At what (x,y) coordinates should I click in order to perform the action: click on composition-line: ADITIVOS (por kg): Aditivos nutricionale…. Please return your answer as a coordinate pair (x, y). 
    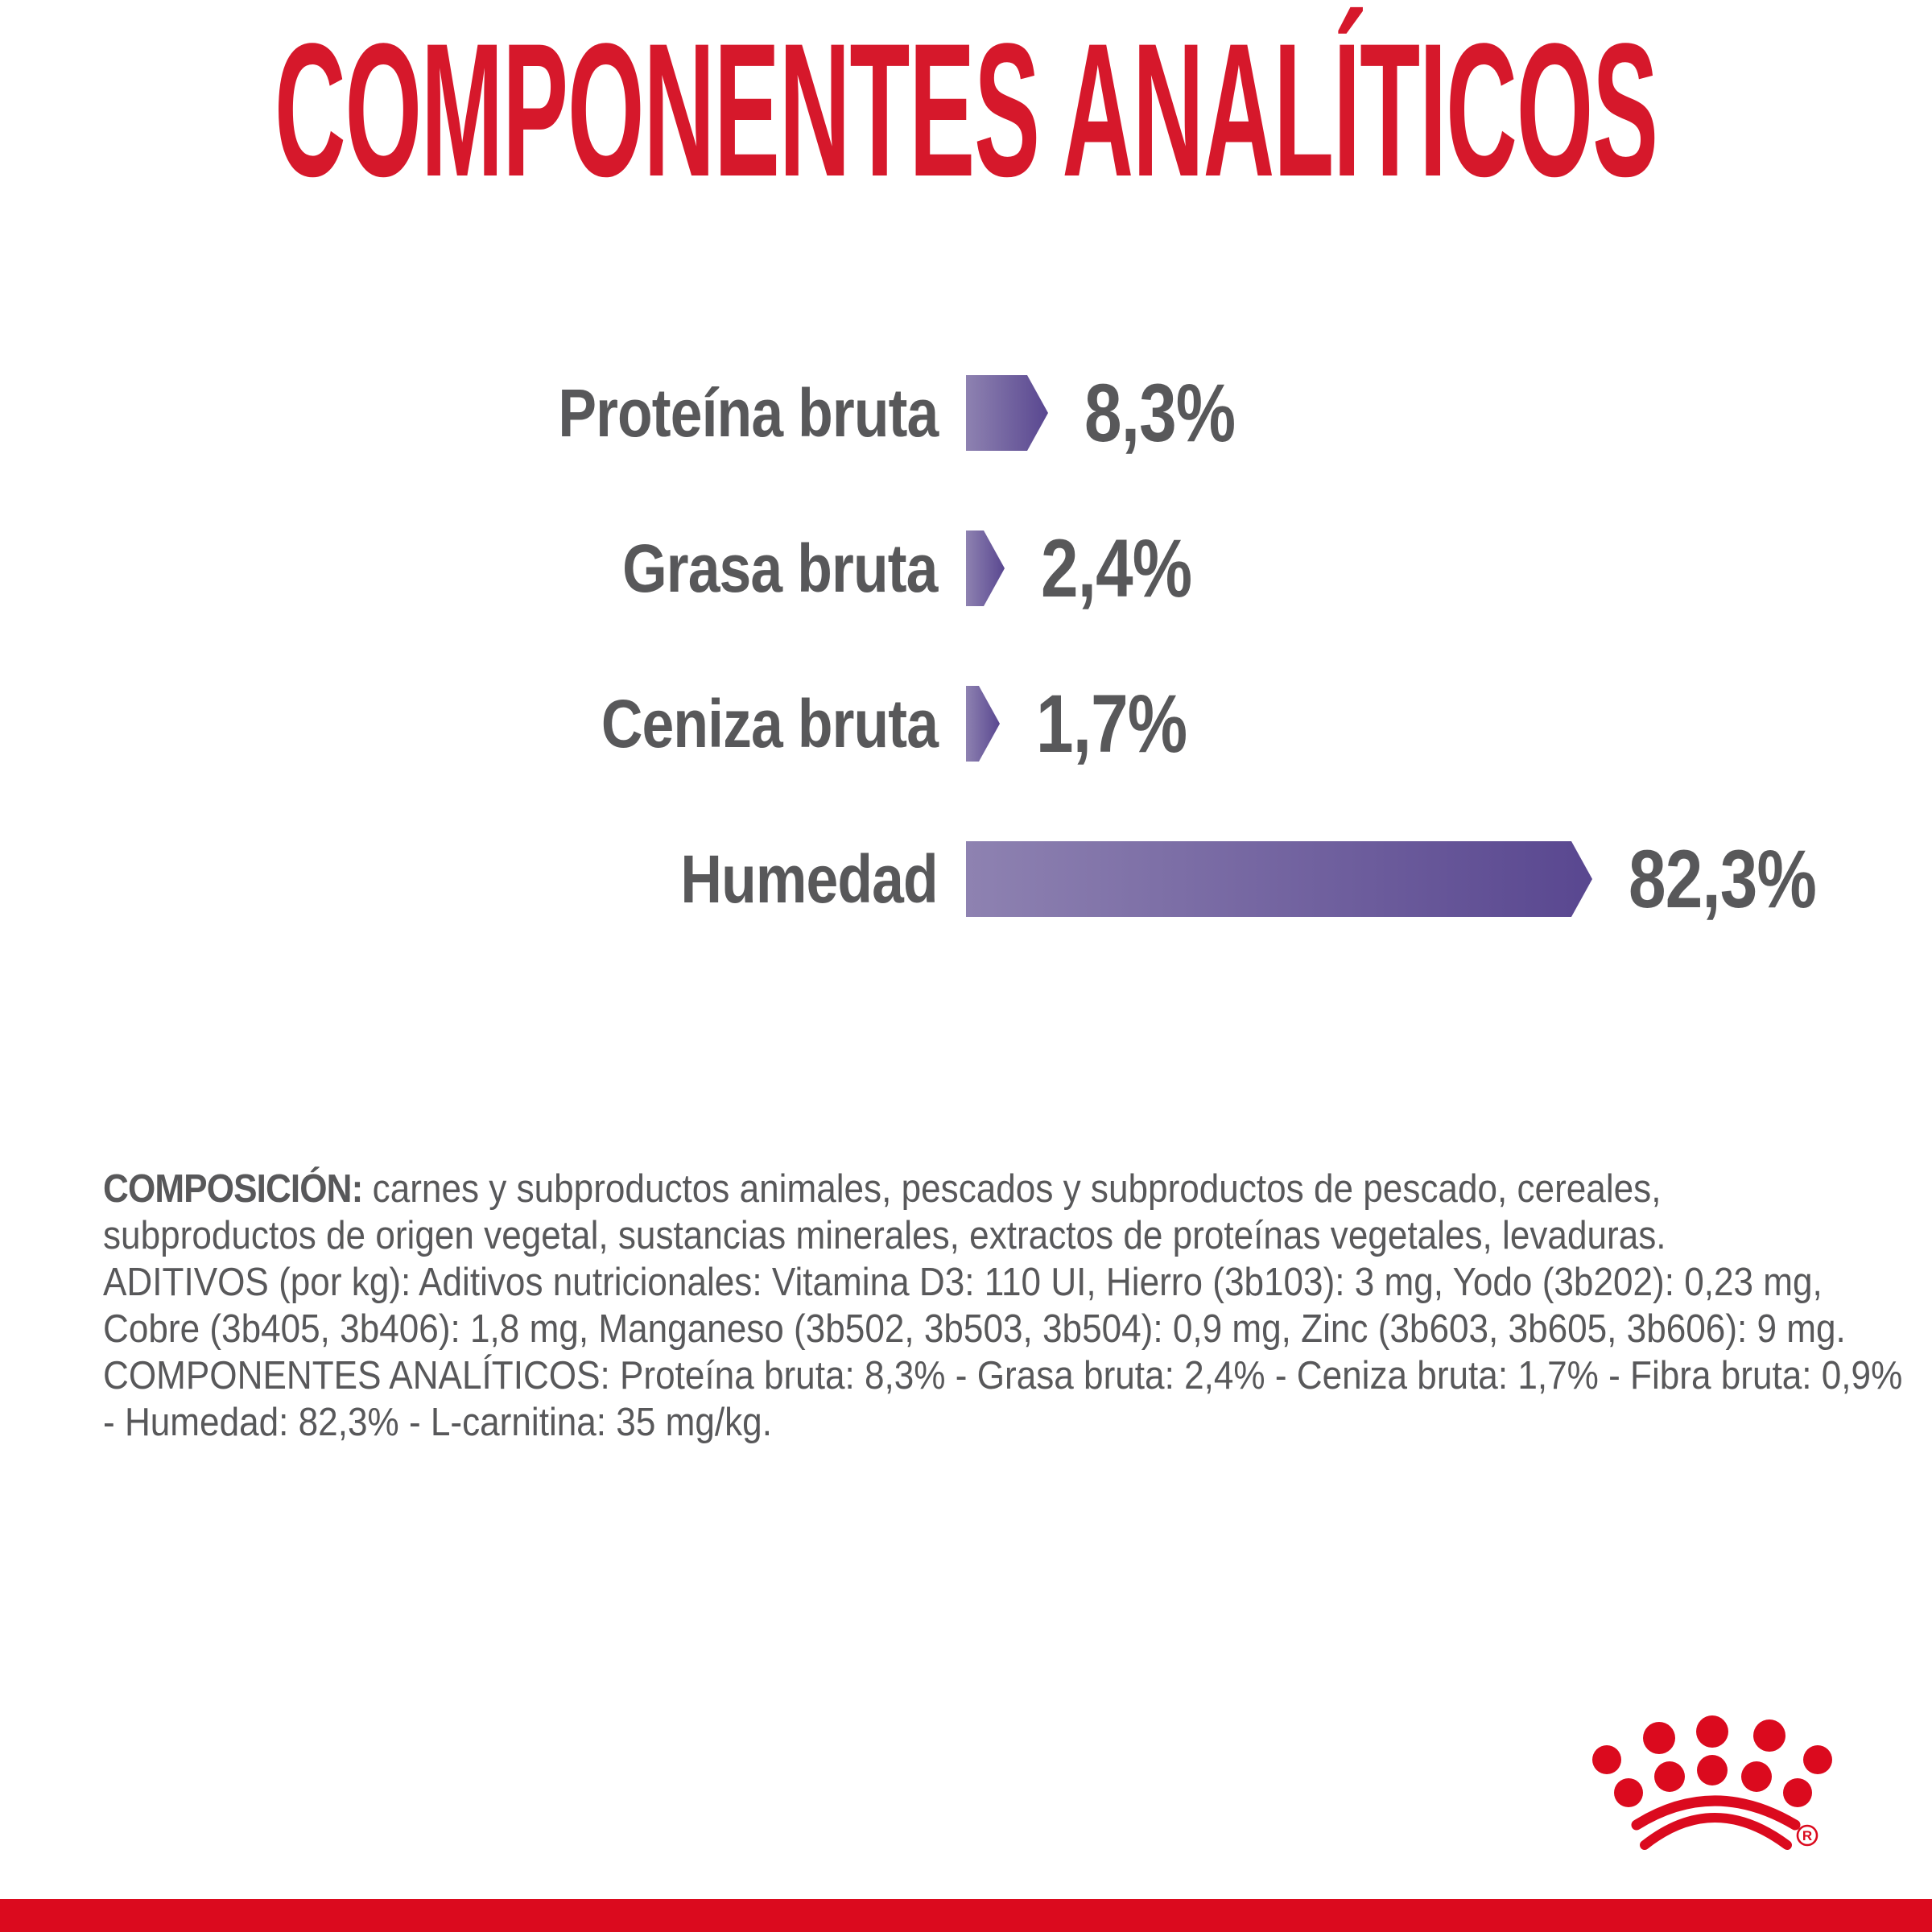
    Looking at the image, I should click on (963, 1282).